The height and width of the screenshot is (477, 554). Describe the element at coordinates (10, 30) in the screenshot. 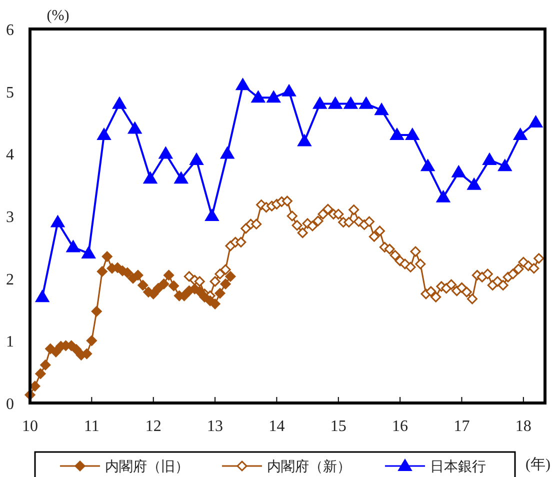

I see `y-tick-label: 6` at that location.